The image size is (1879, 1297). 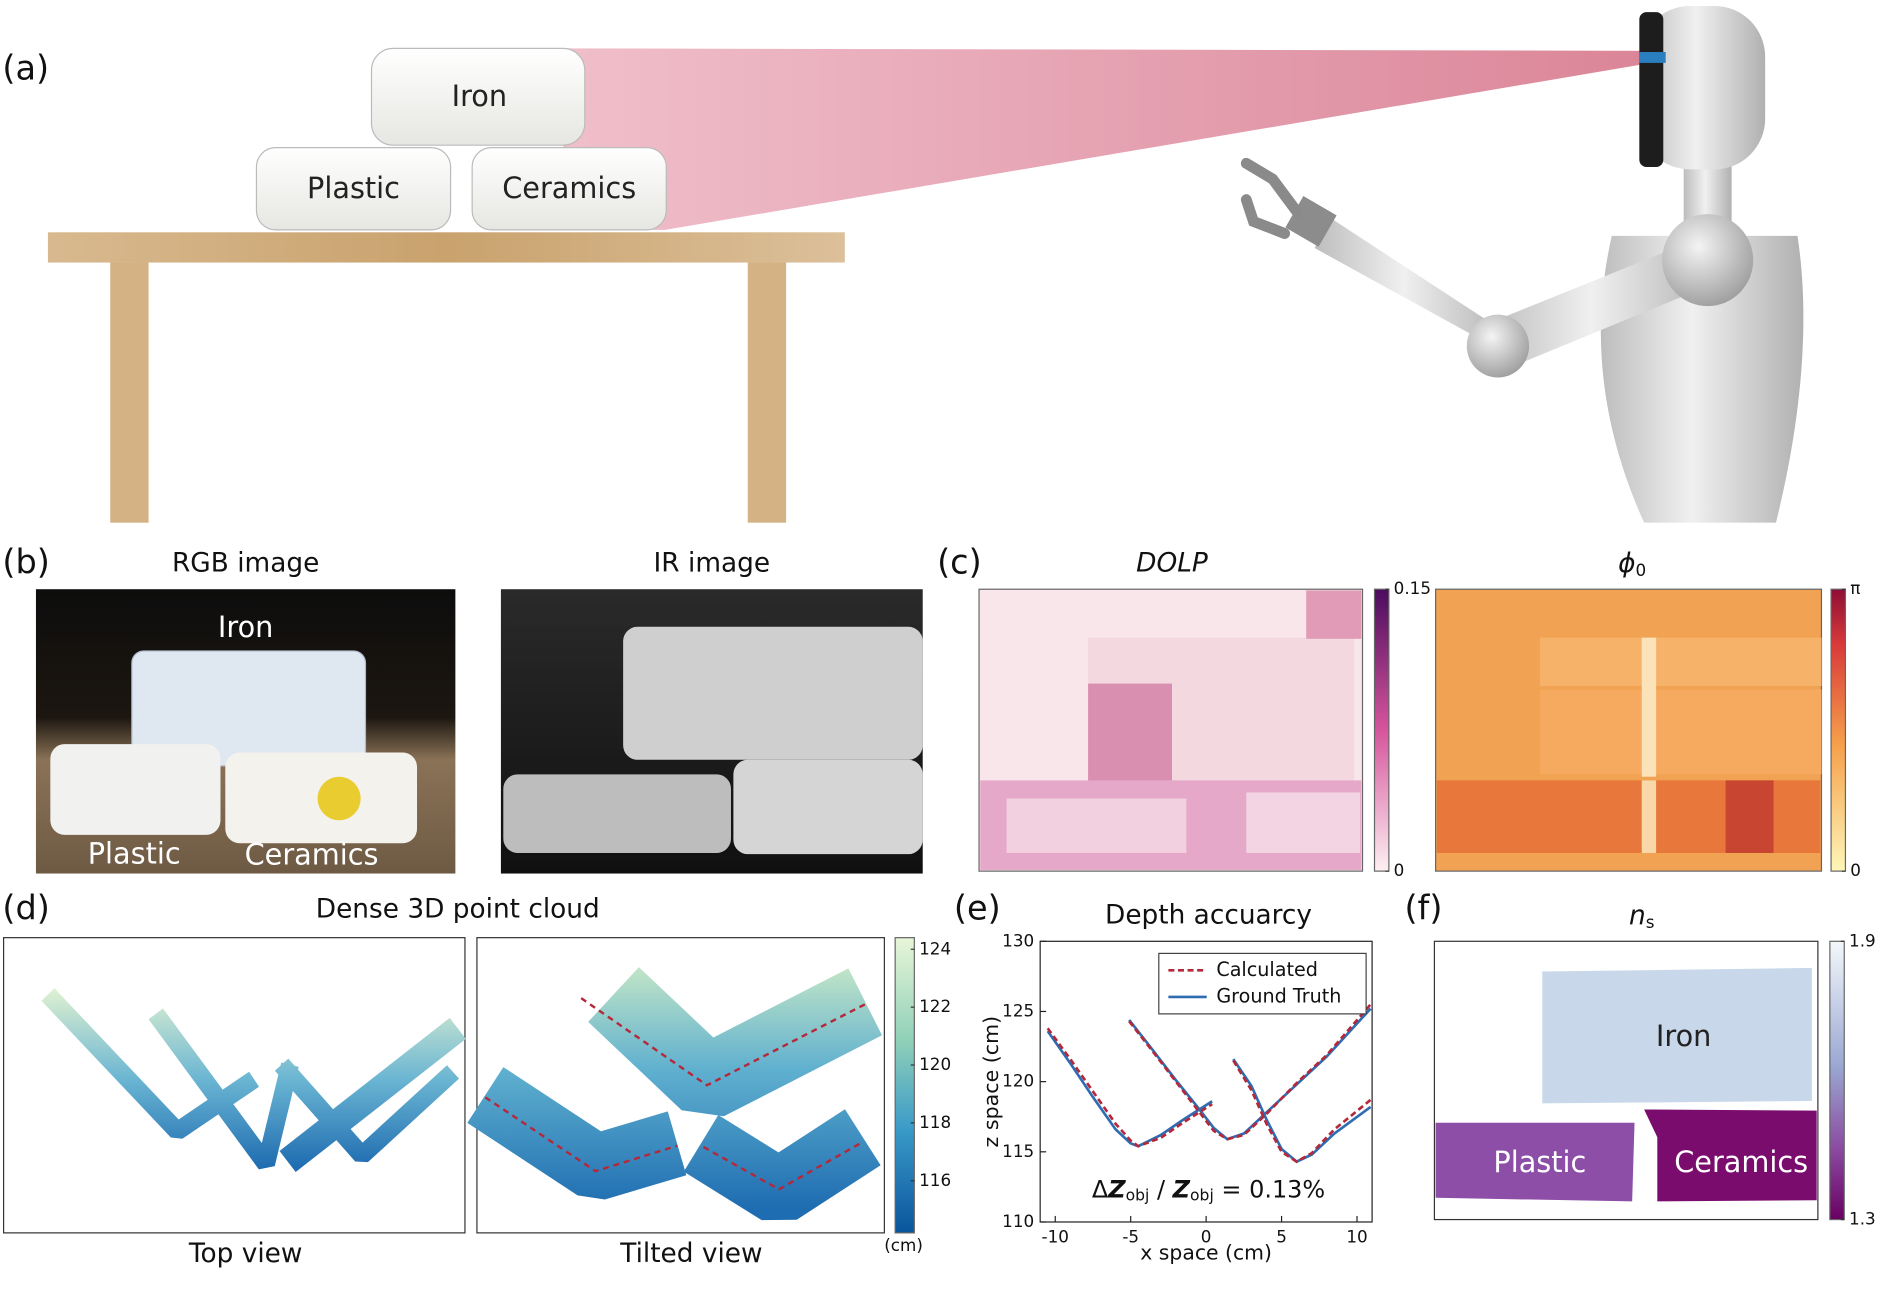 I want to click on x-tick-label: 10, so click(x=1356, y=1237).